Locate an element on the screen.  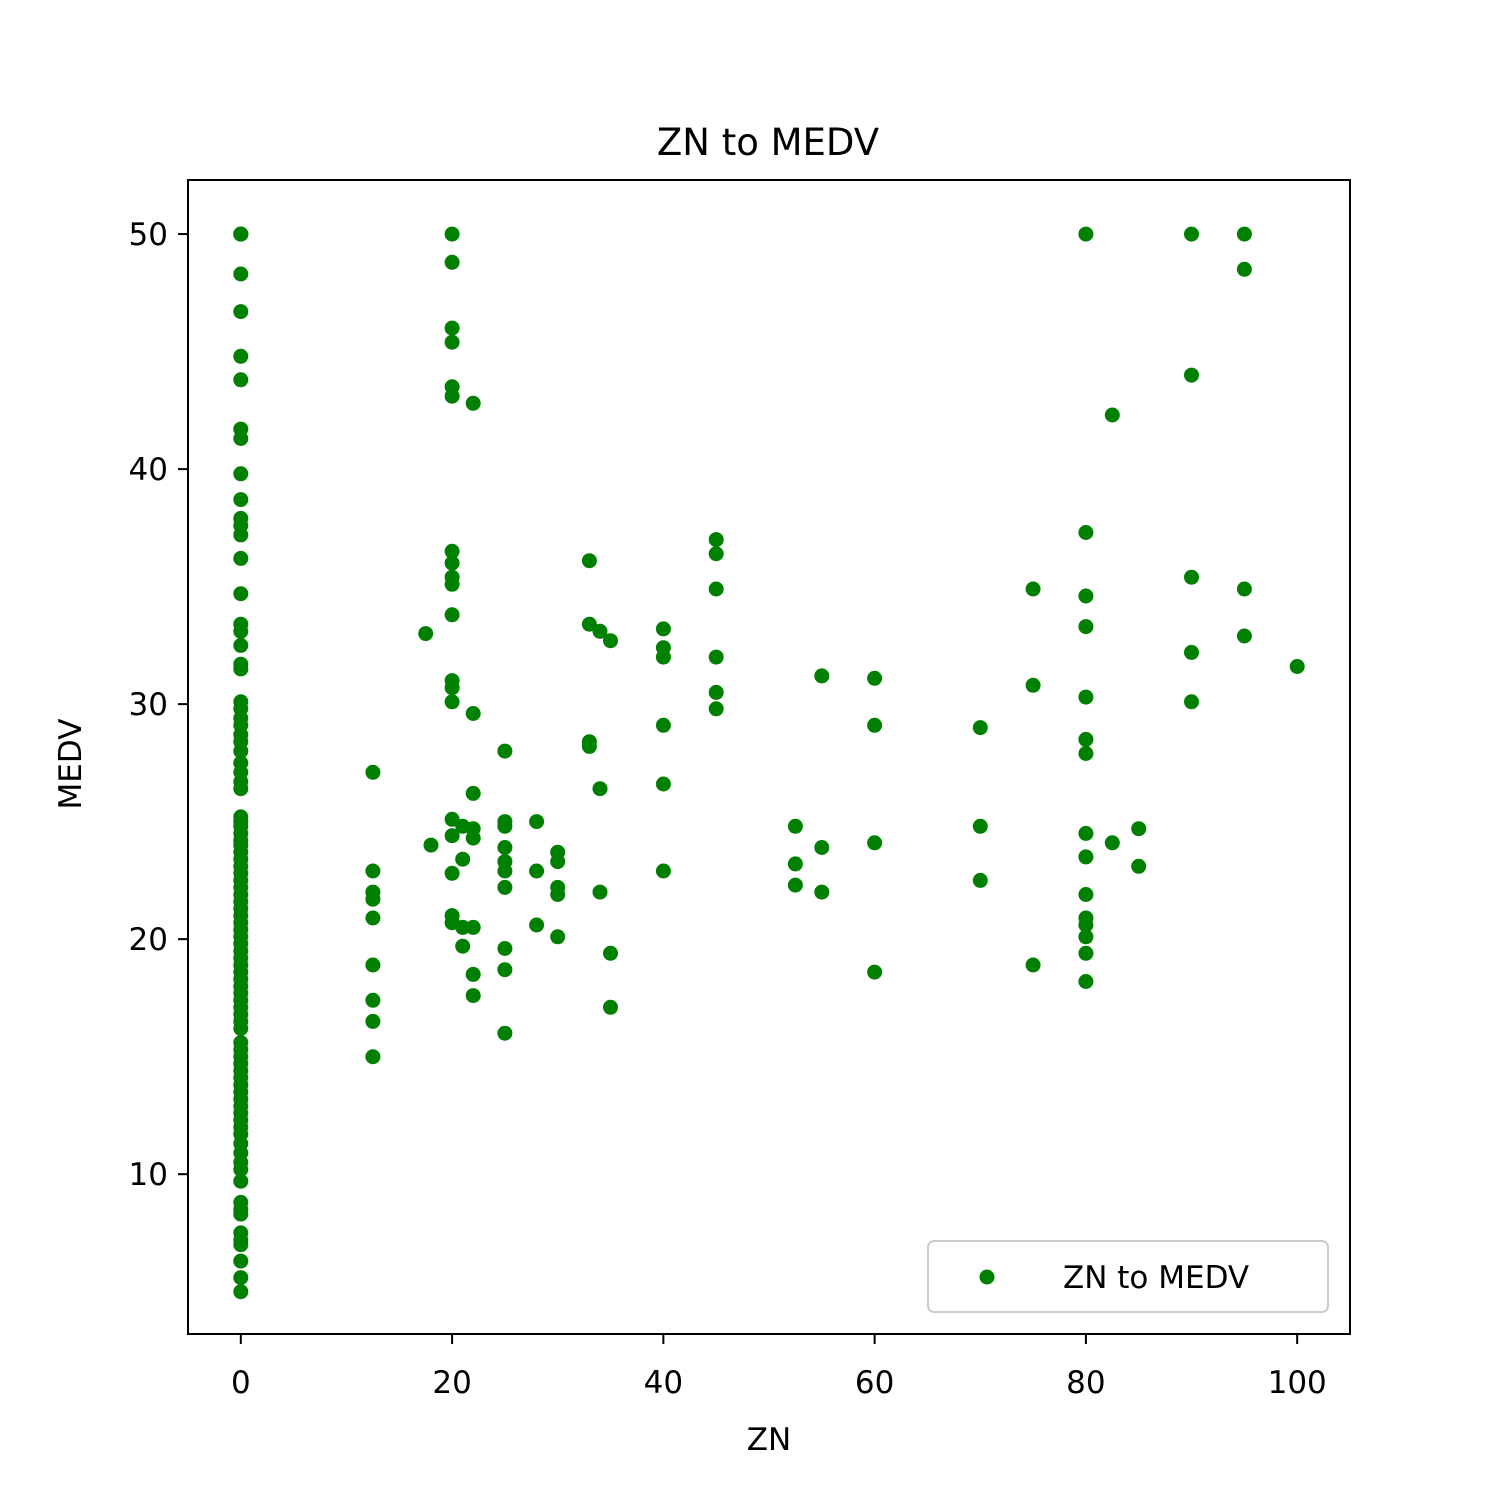
y-tick-label: 30 is located at coordinates (148, 705).